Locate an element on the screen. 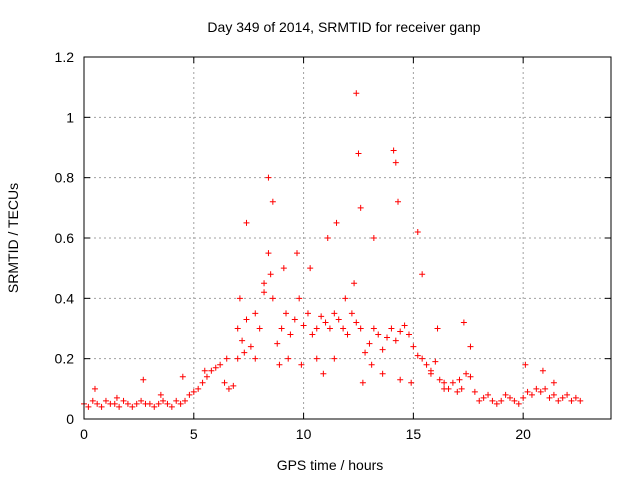  x-tick-label: 20 is located at coordinates (523, 434).